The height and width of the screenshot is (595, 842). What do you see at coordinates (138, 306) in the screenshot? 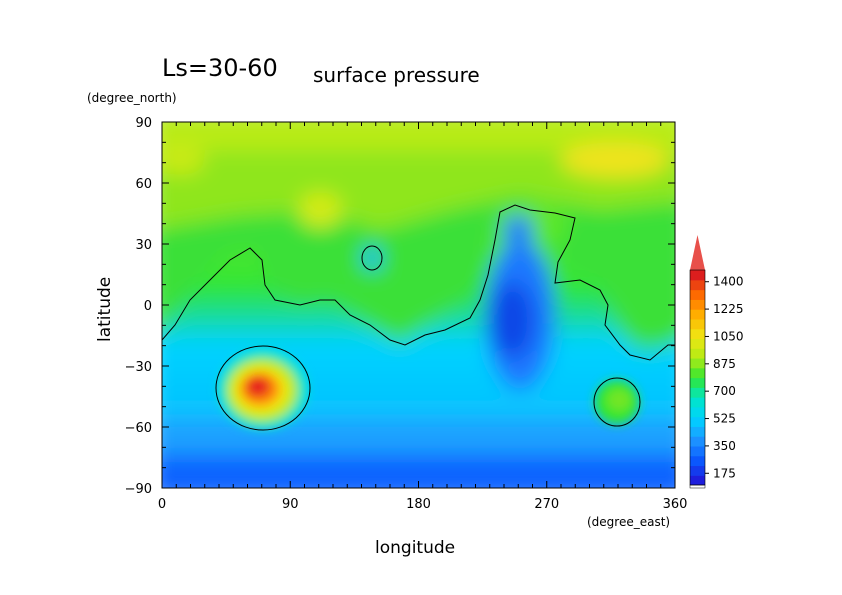
I see `y-tick-labels: 90 60 30 0 −30 −60 −90` at bounding box center [138, 306].